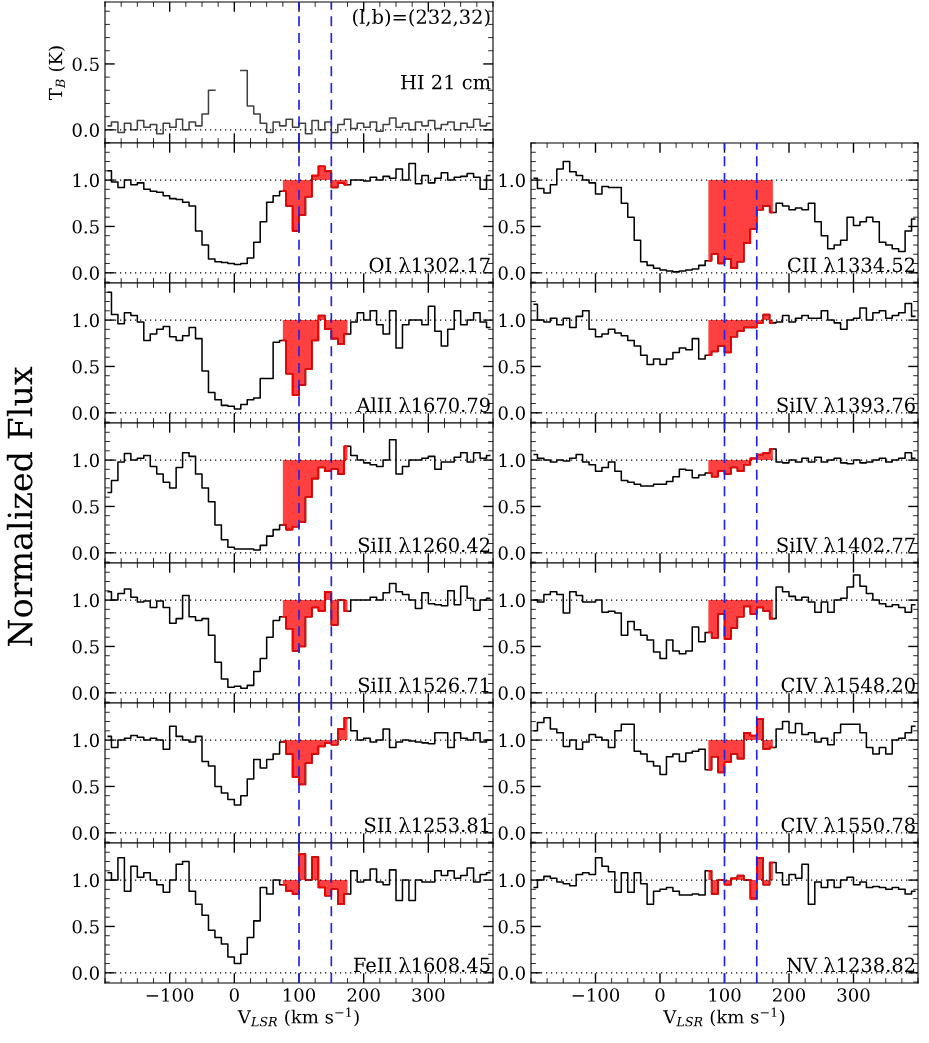 The width and height of the screenshot is (929, 1043). I want to click on y-axis-title: Normalized Flux, so click(19, 506).